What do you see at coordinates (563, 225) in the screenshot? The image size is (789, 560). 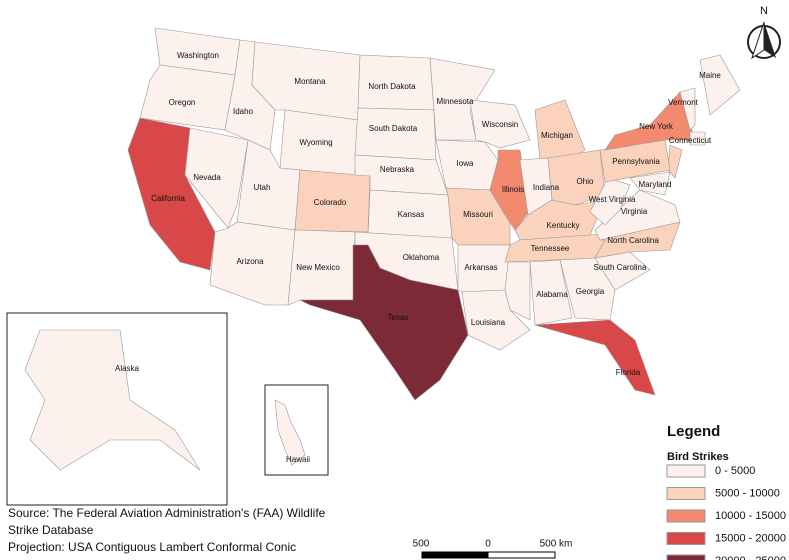 I see `state-label: Kentucky` at bounding box center [563, 225].